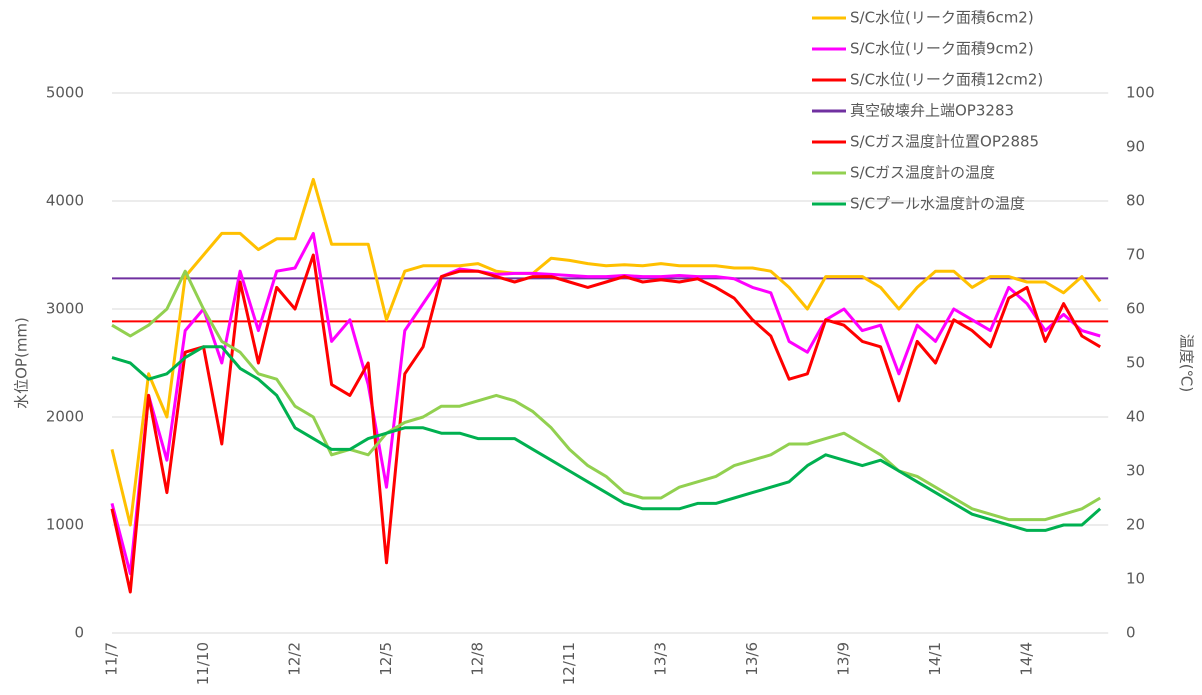 This screenshot has width=1202, height=695. Describe the element at coordinates (1187, 363) in the screenshot. I see `y2-axis-label: 温度(℃)` at that location.